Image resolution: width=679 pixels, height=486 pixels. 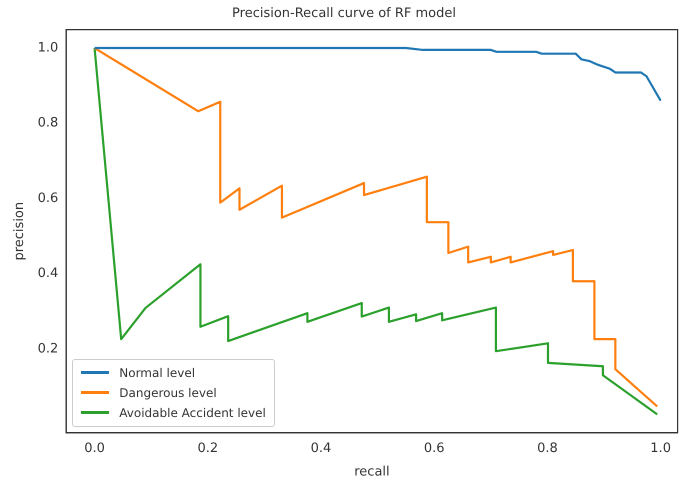 What do you see at coordinates (434, 448) in the screenshot?
I see `x-tick-label: 0.6` at bounding box center [434, 448].